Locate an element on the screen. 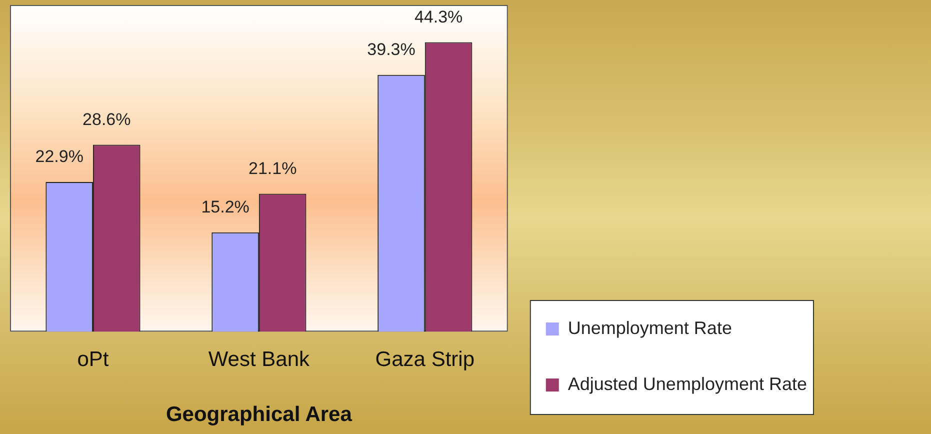  x-axis-title: Geographical Area is located at coordinates (259, 414).